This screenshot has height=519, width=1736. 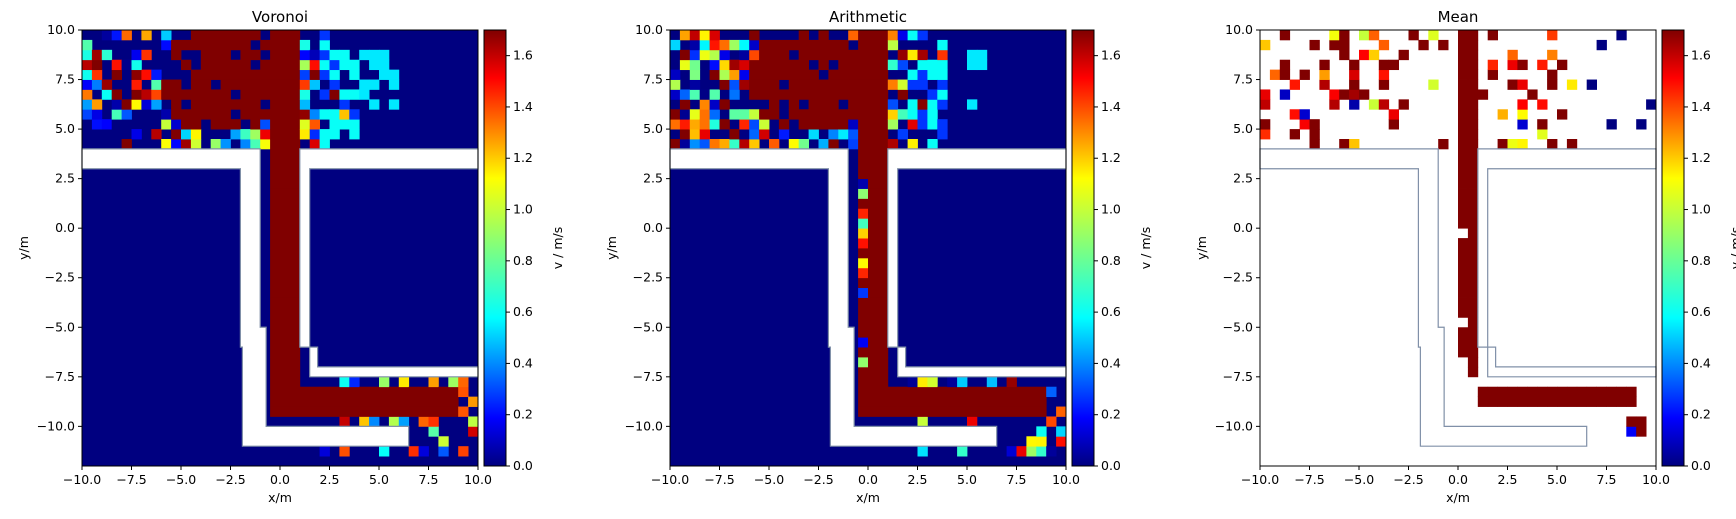 I want to click on chart-title: Arithmetic, so click(x=868, y=17).